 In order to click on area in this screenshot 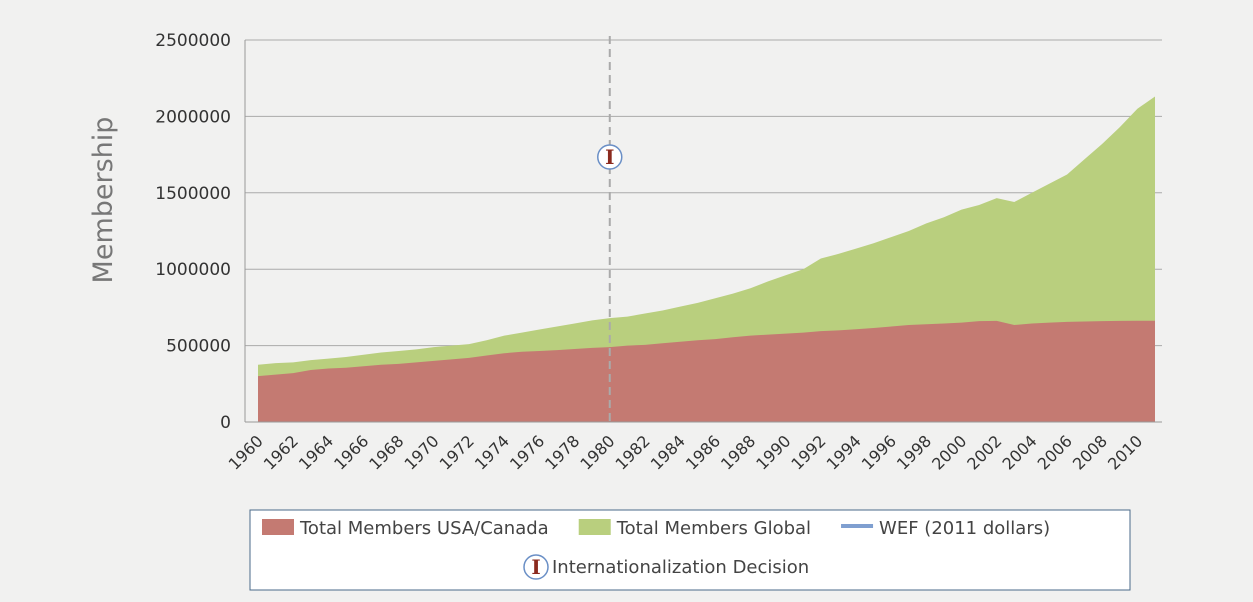, I will do `click(706, 371)`.